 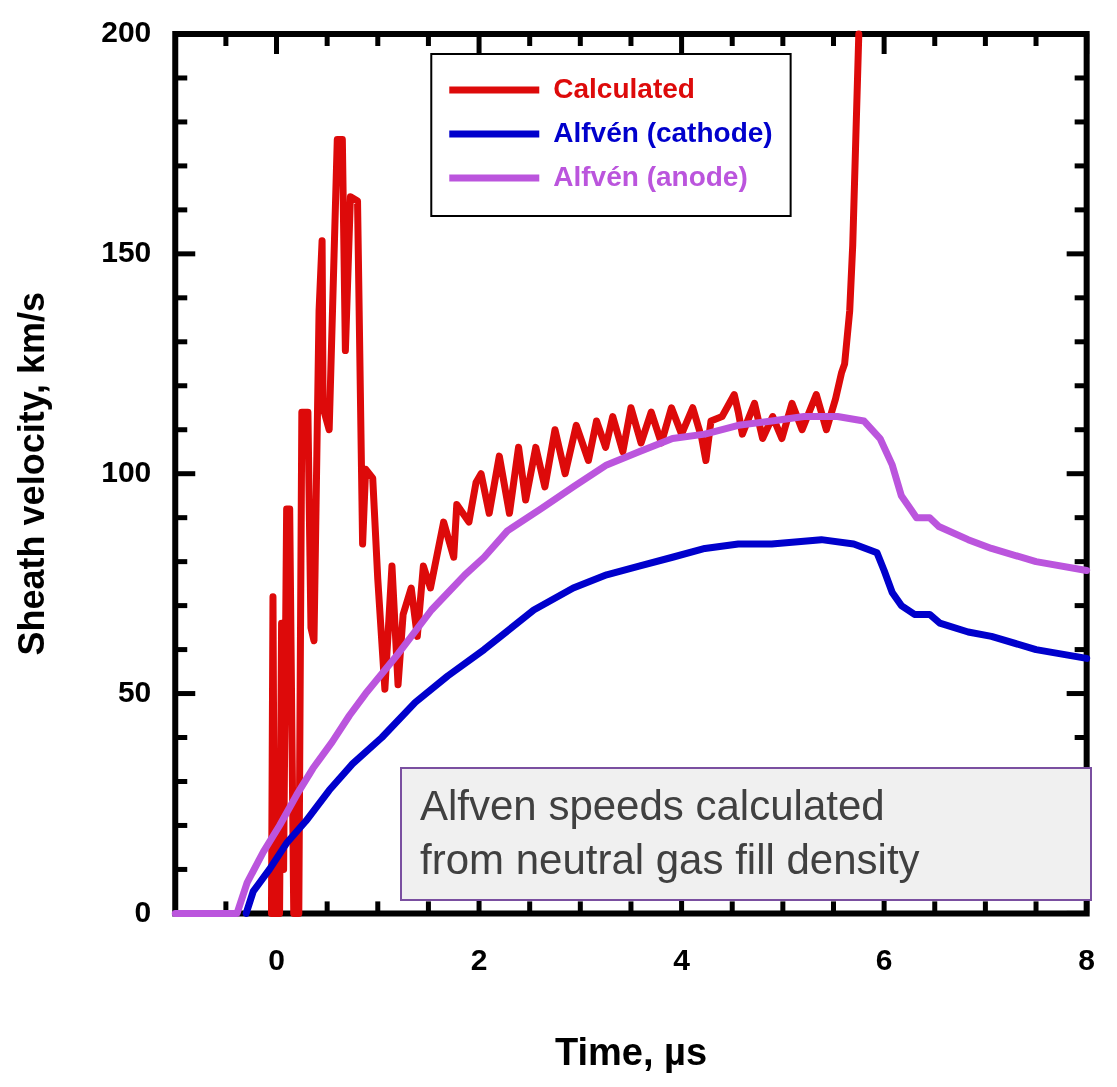 What do you see at coordinates (624, 88) in the screenshot?
I see `legend-label: Calculated` at bounding box center [624, 88].